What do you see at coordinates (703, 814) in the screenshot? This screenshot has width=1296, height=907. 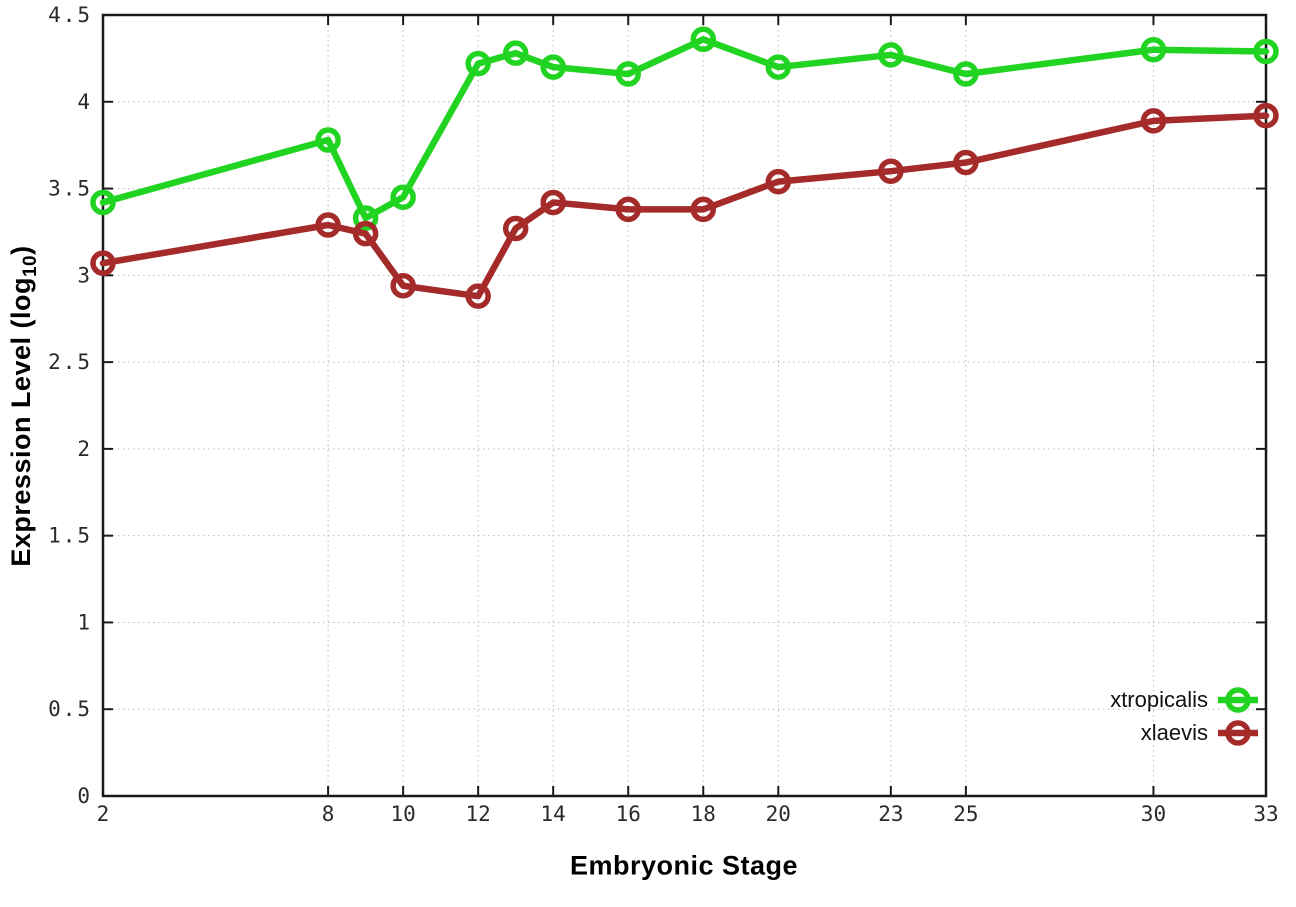 I see `x-tick-label: 18` at bounding box center [703, 814].